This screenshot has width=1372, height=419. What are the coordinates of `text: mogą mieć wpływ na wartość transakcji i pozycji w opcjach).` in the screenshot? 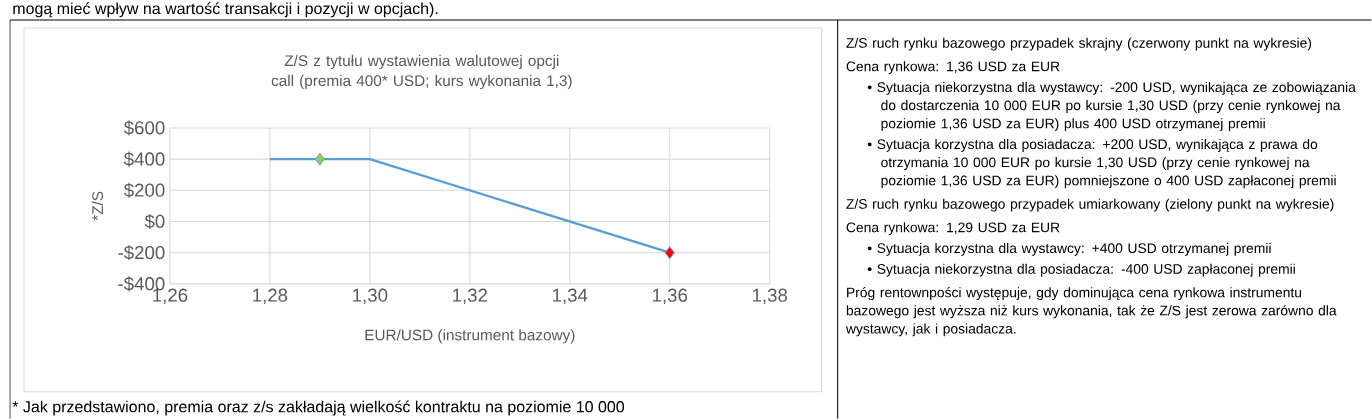 It's located at (225, 10).